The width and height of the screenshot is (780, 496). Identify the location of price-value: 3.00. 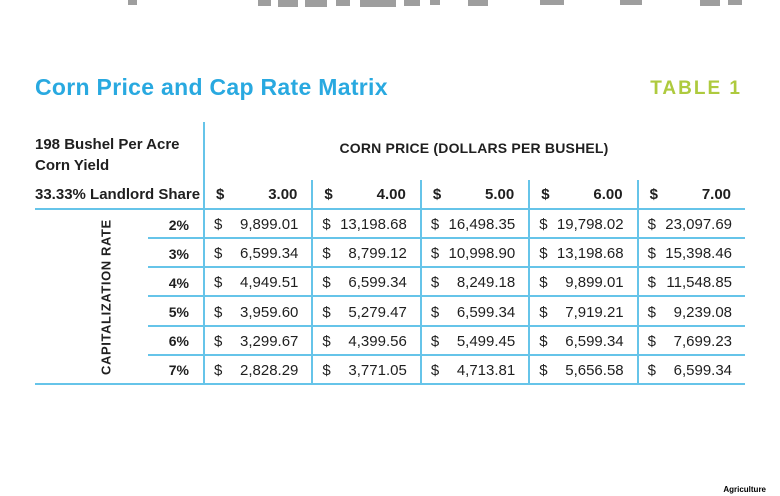
(283, 194).